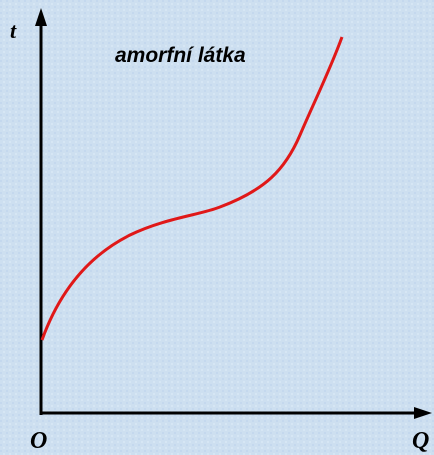 This screenshot has width=434, height=455. What do you see at coordinates (423, 413) in the screenshot?
I see `x-arrow` at bounding box center [423, 413].